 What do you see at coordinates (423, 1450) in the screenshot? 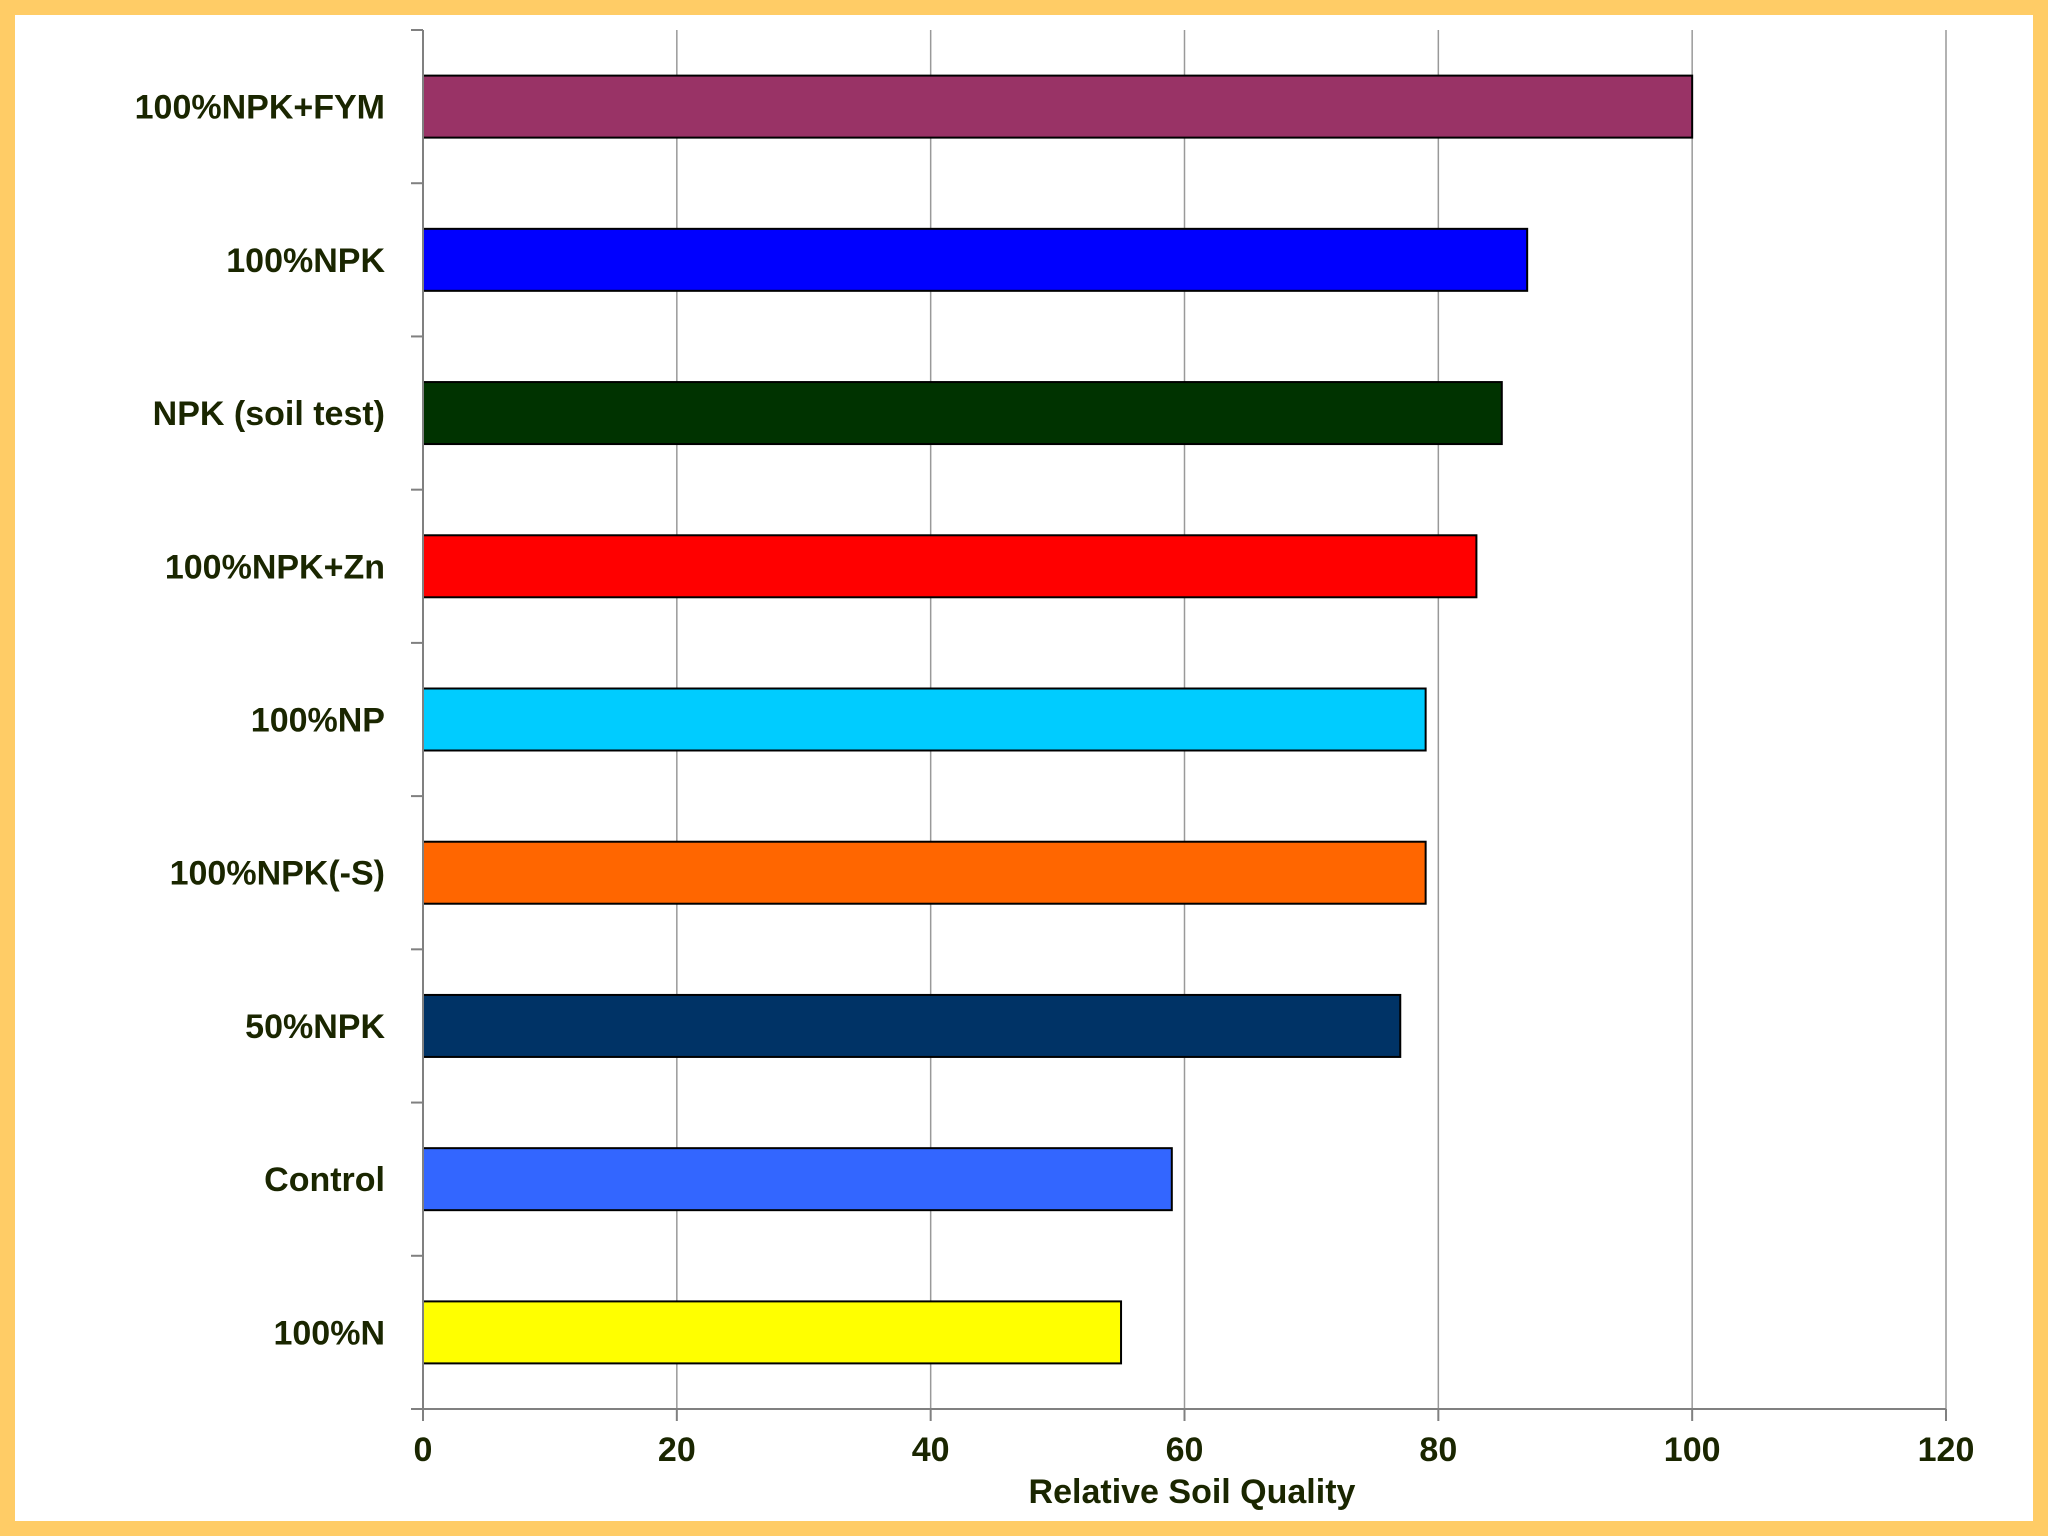
I see `x-tick-label-0: 0` at bounding box center [423, 1450].